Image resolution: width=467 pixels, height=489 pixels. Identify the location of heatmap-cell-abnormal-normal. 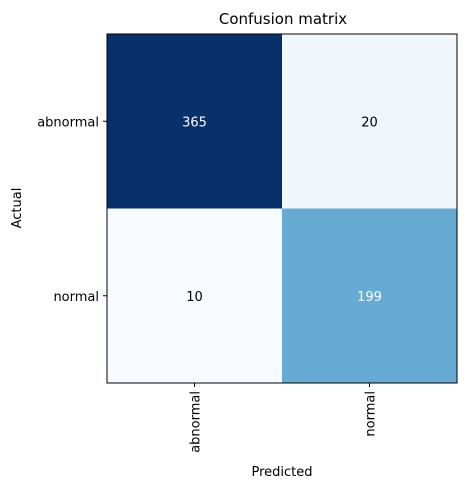
(369, 121).